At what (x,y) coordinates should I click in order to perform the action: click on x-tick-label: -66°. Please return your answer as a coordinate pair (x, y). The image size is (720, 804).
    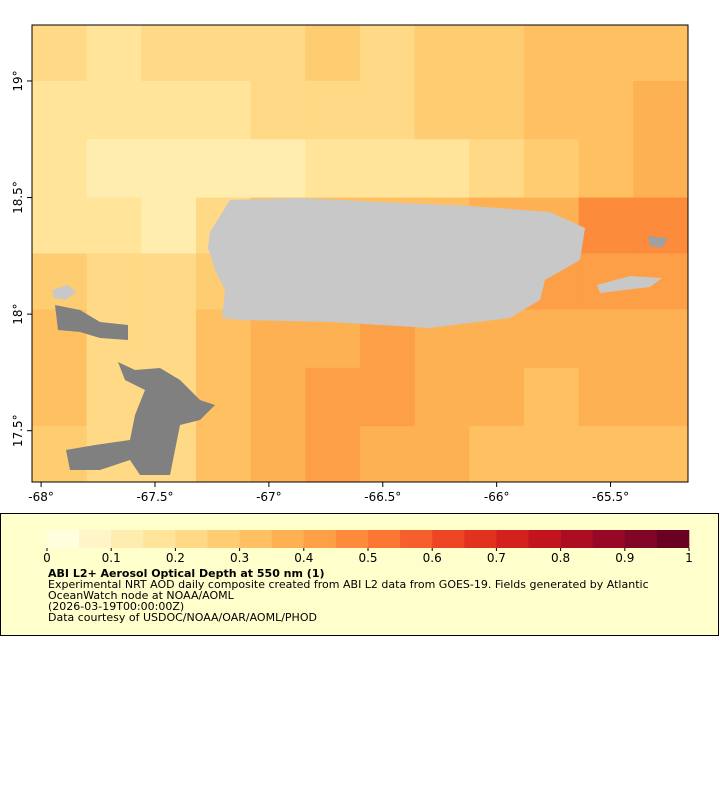
    Looking at the image, I should click on (497, 497).